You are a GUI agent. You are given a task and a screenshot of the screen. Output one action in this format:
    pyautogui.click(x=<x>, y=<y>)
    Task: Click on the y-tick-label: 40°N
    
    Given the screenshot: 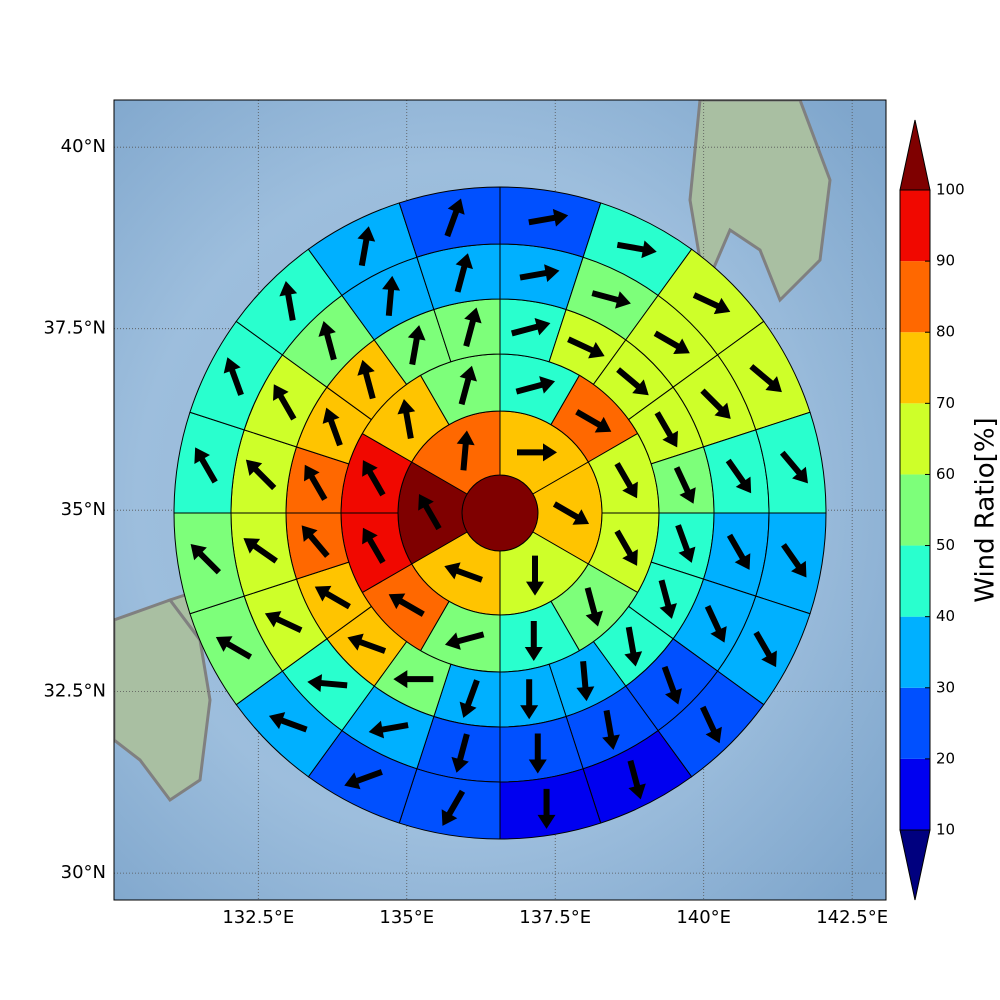 What is the action you would take?
    pyautogui.click(x=83, y=146)
    